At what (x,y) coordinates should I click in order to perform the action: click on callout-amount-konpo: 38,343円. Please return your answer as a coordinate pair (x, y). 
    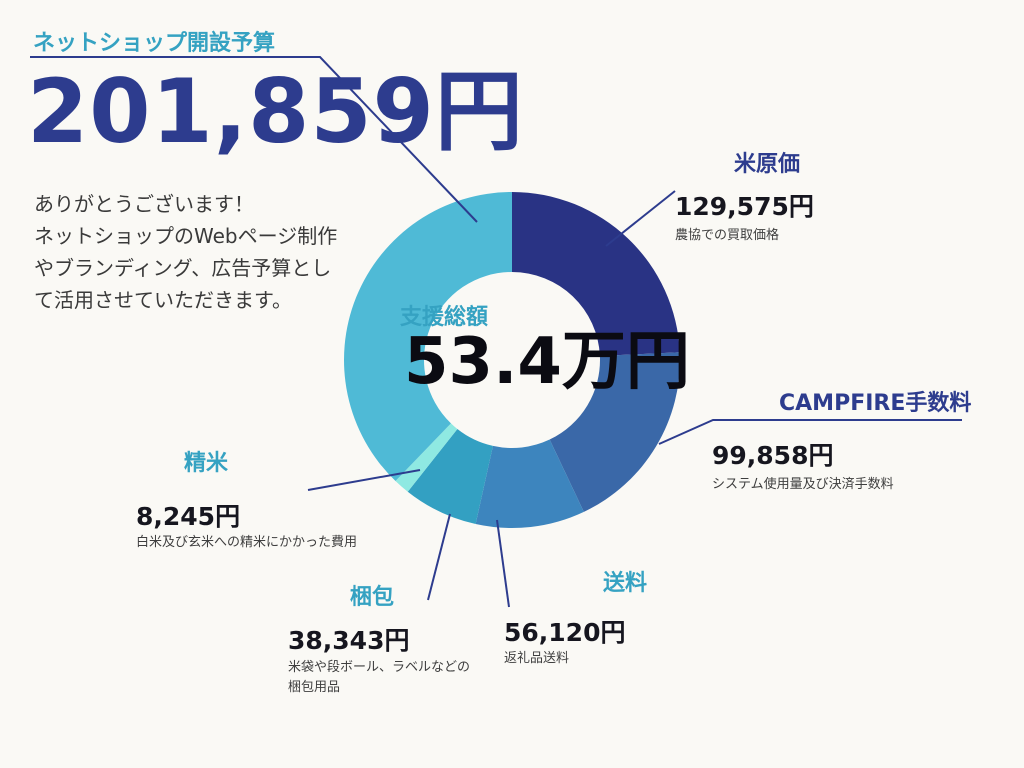
    Looking at the image, I should click on (349, 640).